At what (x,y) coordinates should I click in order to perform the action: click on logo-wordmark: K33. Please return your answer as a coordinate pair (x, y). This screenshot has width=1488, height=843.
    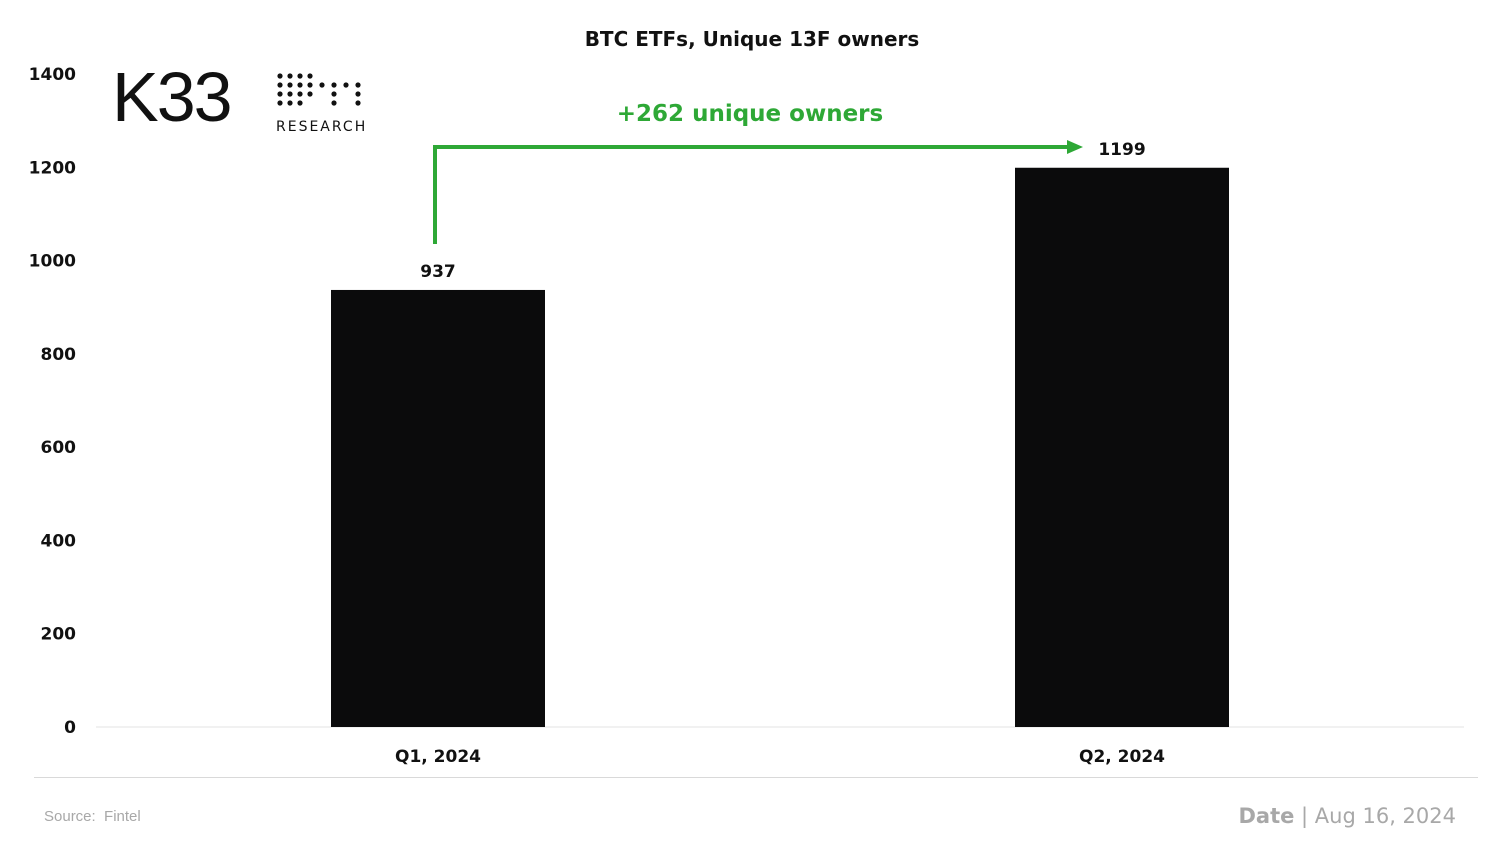
    Looking at the image, I should click on (172, 97).